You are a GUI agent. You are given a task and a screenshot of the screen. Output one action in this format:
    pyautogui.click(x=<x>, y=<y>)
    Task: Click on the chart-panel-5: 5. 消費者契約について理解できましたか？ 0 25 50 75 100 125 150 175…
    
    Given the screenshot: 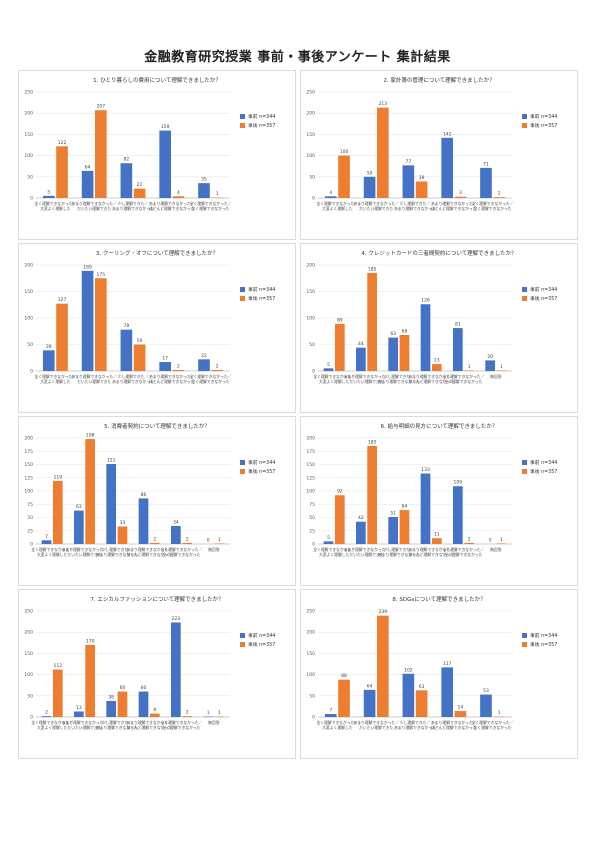 What is the action you would take?
    pyautogui.click(x=157, y=501)
    